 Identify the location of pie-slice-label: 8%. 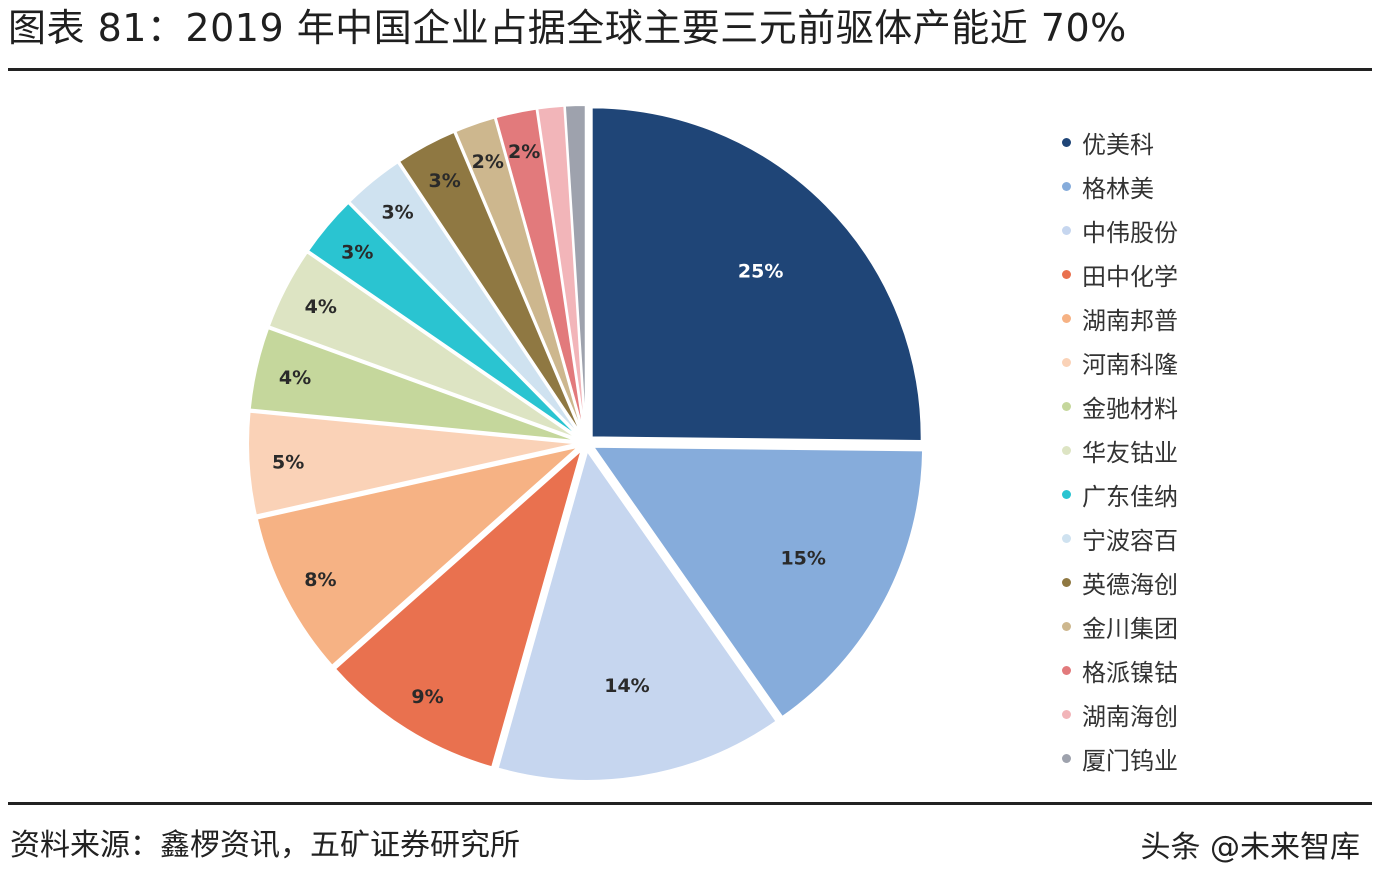
(320, 580).